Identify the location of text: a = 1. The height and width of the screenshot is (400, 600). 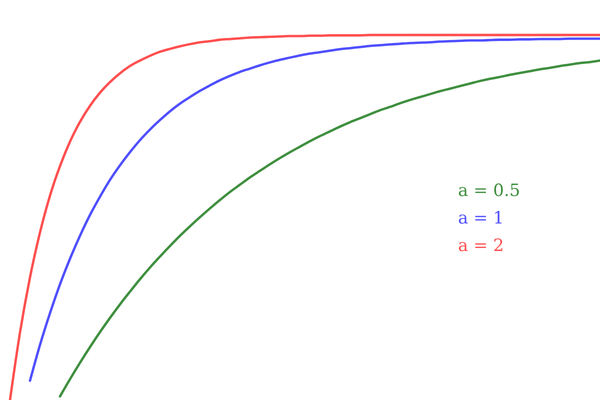
(481, 218).